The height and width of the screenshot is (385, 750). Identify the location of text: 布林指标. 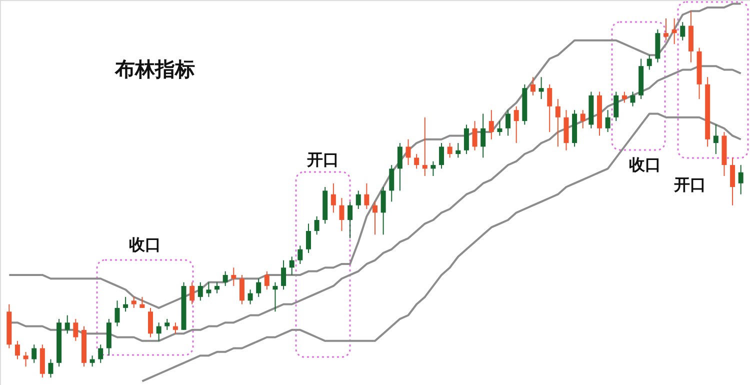
(154, 69).